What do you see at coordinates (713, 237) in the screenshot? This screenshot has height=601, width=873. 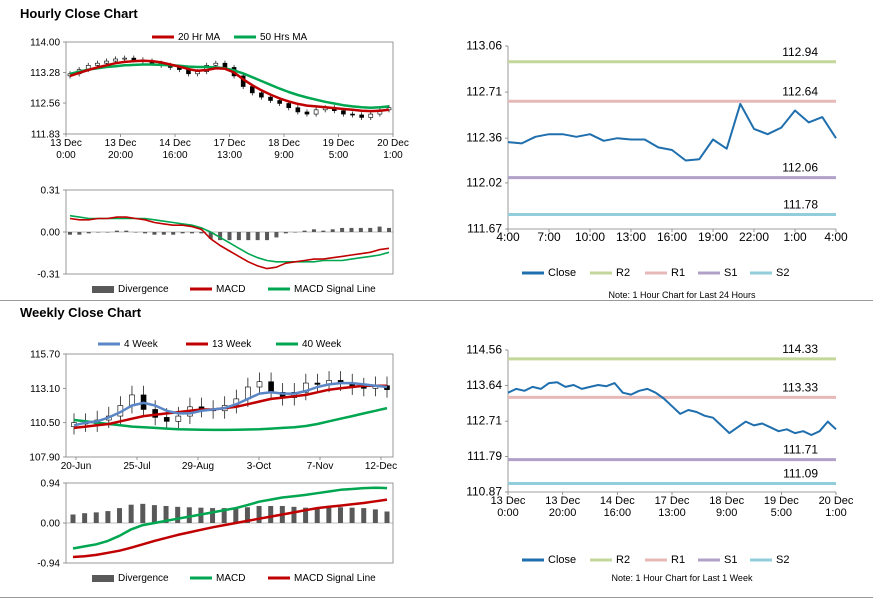 I see `x-tick-label: 19:00` at bounding box center [713, 237].